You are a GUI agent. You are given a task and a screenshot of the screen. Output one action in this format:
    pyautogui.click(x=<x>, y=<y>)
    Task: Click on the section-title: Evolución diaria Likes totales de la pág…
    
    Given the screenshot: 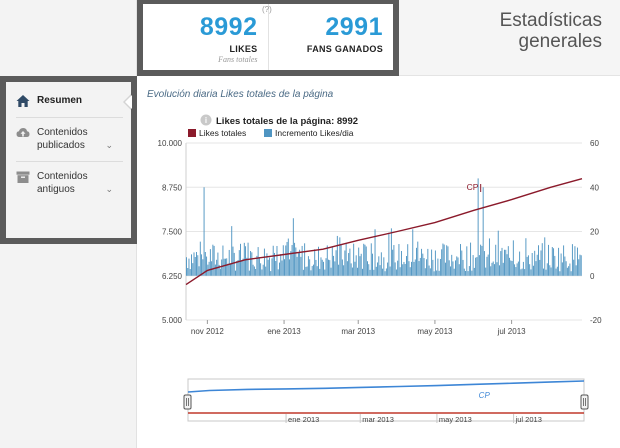 What is the action you would take?
    pyautogui.click(x=240, y=94)
    